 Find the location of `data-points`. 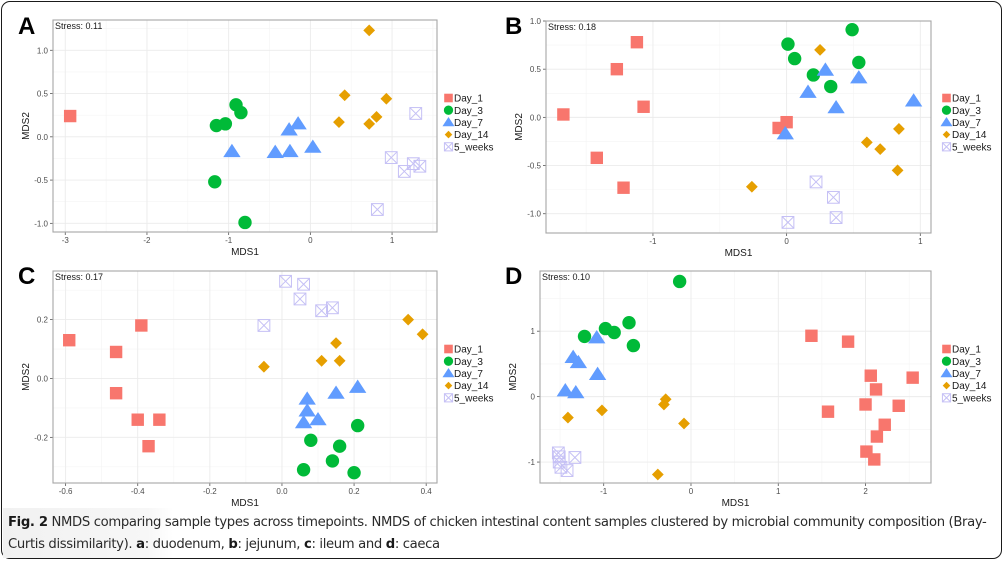

data-points is located at coordinates (735, 377).